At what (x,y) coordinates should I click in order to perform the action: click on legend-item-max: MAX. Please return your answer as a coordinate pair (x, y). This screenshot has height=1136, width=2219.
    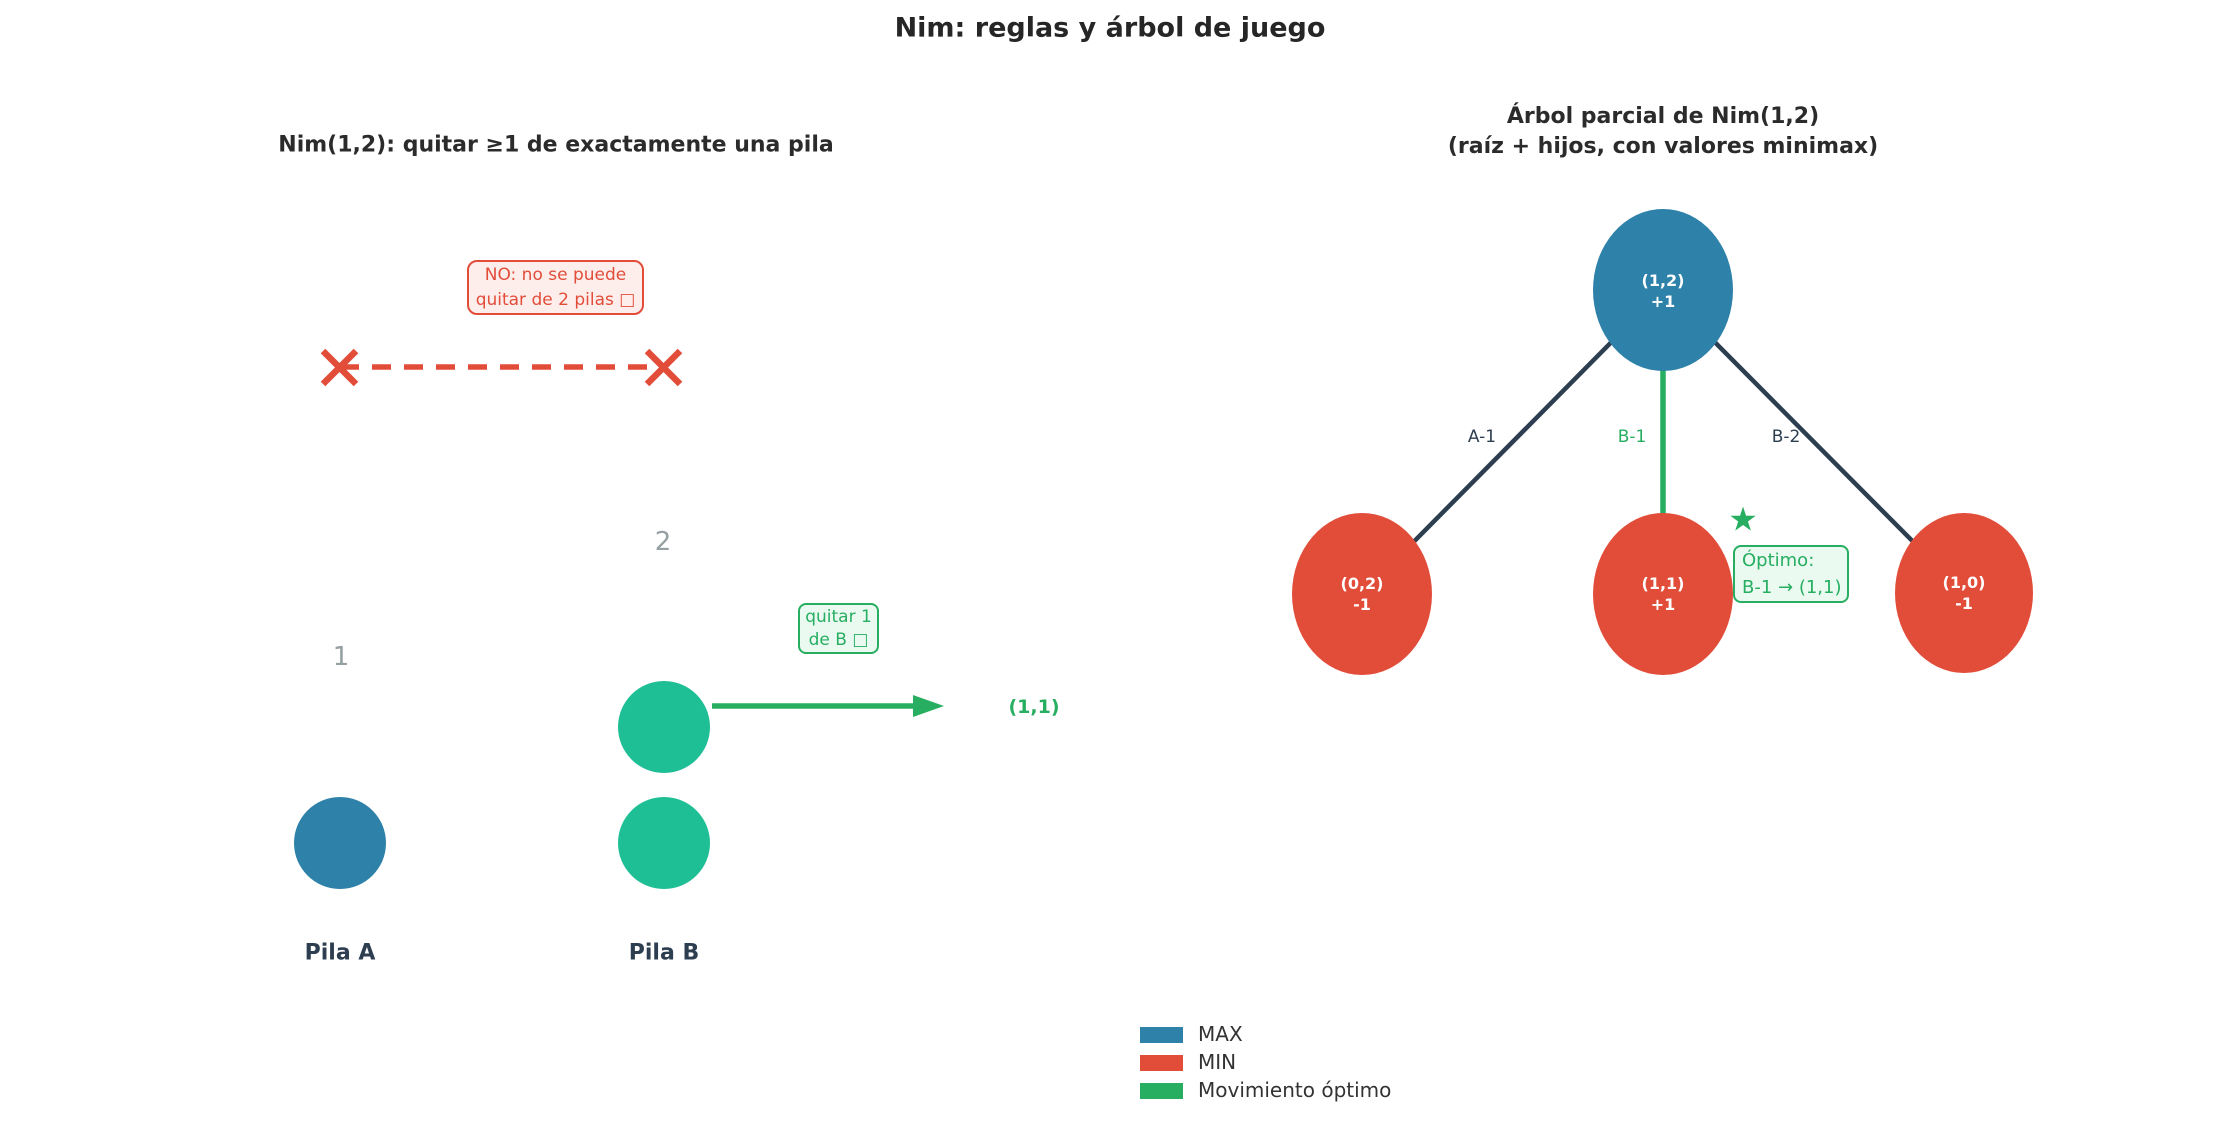
    Looking at the image, I should click on (1191, 1034).